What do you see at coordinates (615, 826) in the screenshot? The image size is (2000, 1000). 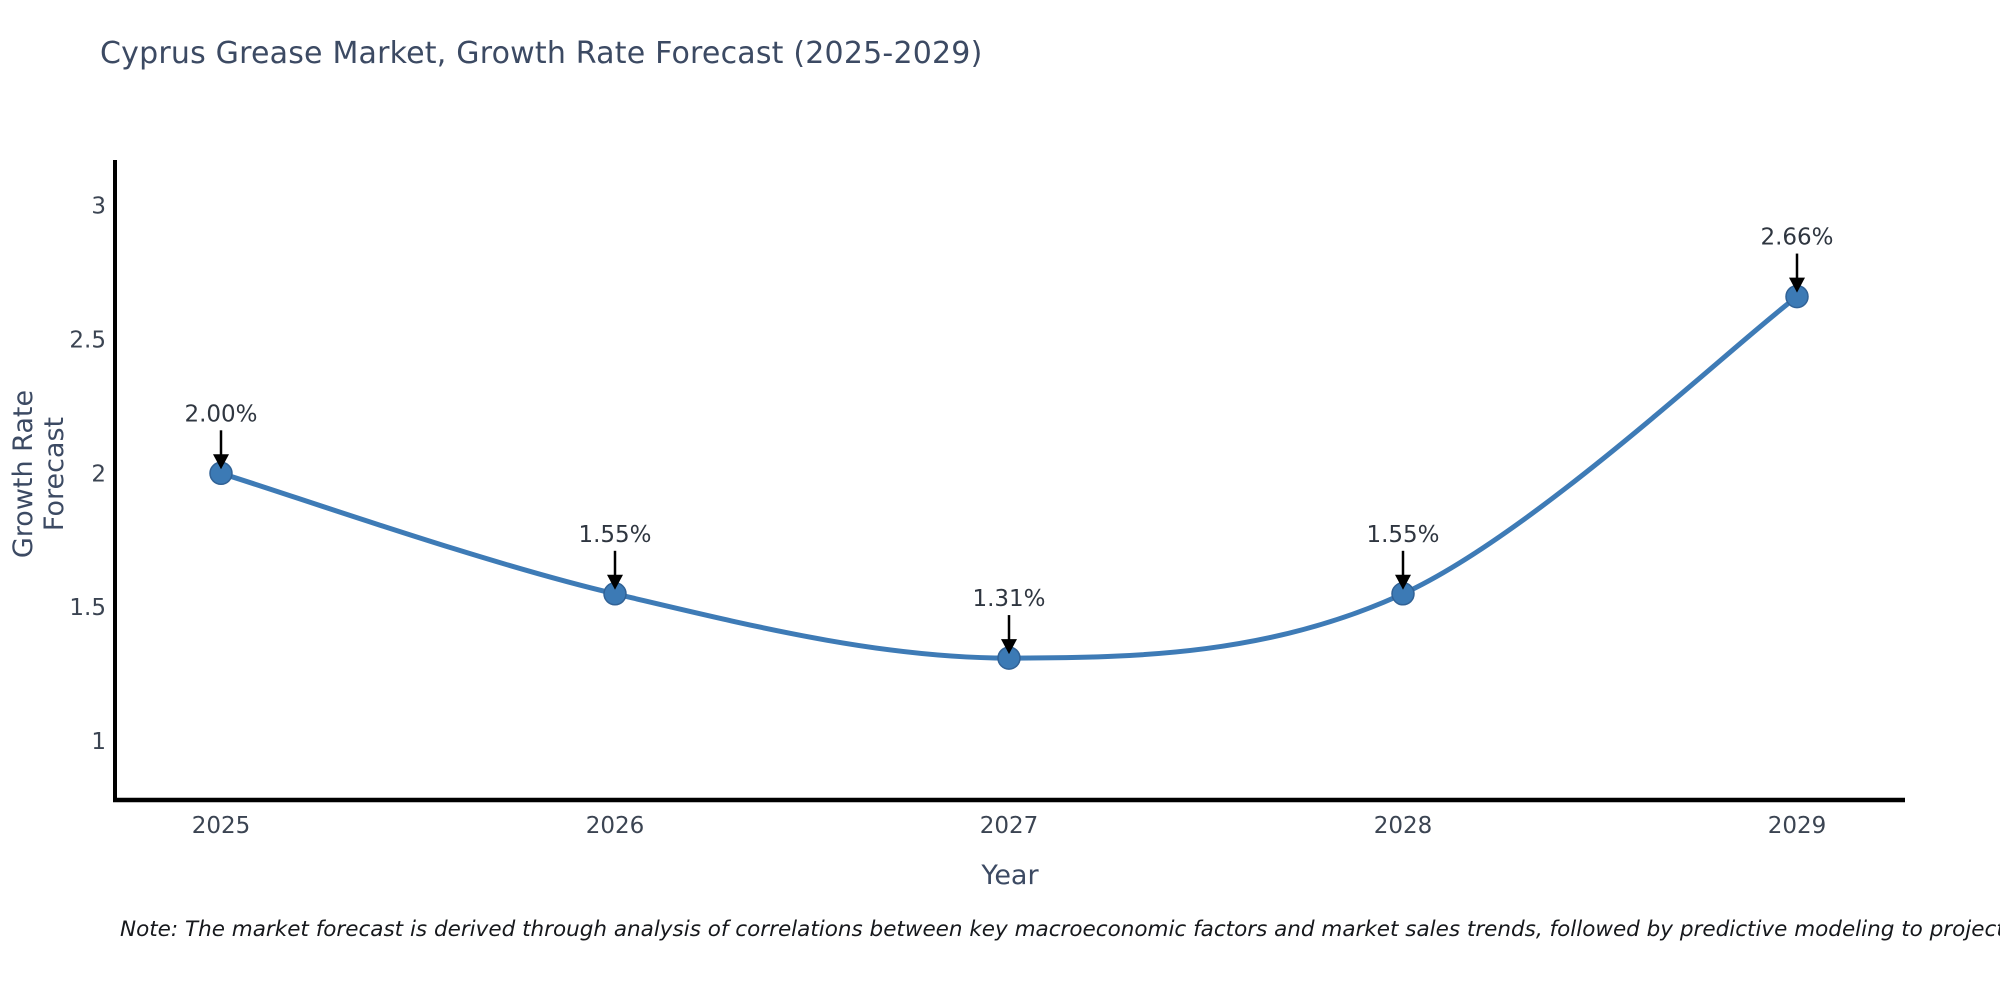 I see `x-tick-label: 2026` at bounding box center [615, 826].